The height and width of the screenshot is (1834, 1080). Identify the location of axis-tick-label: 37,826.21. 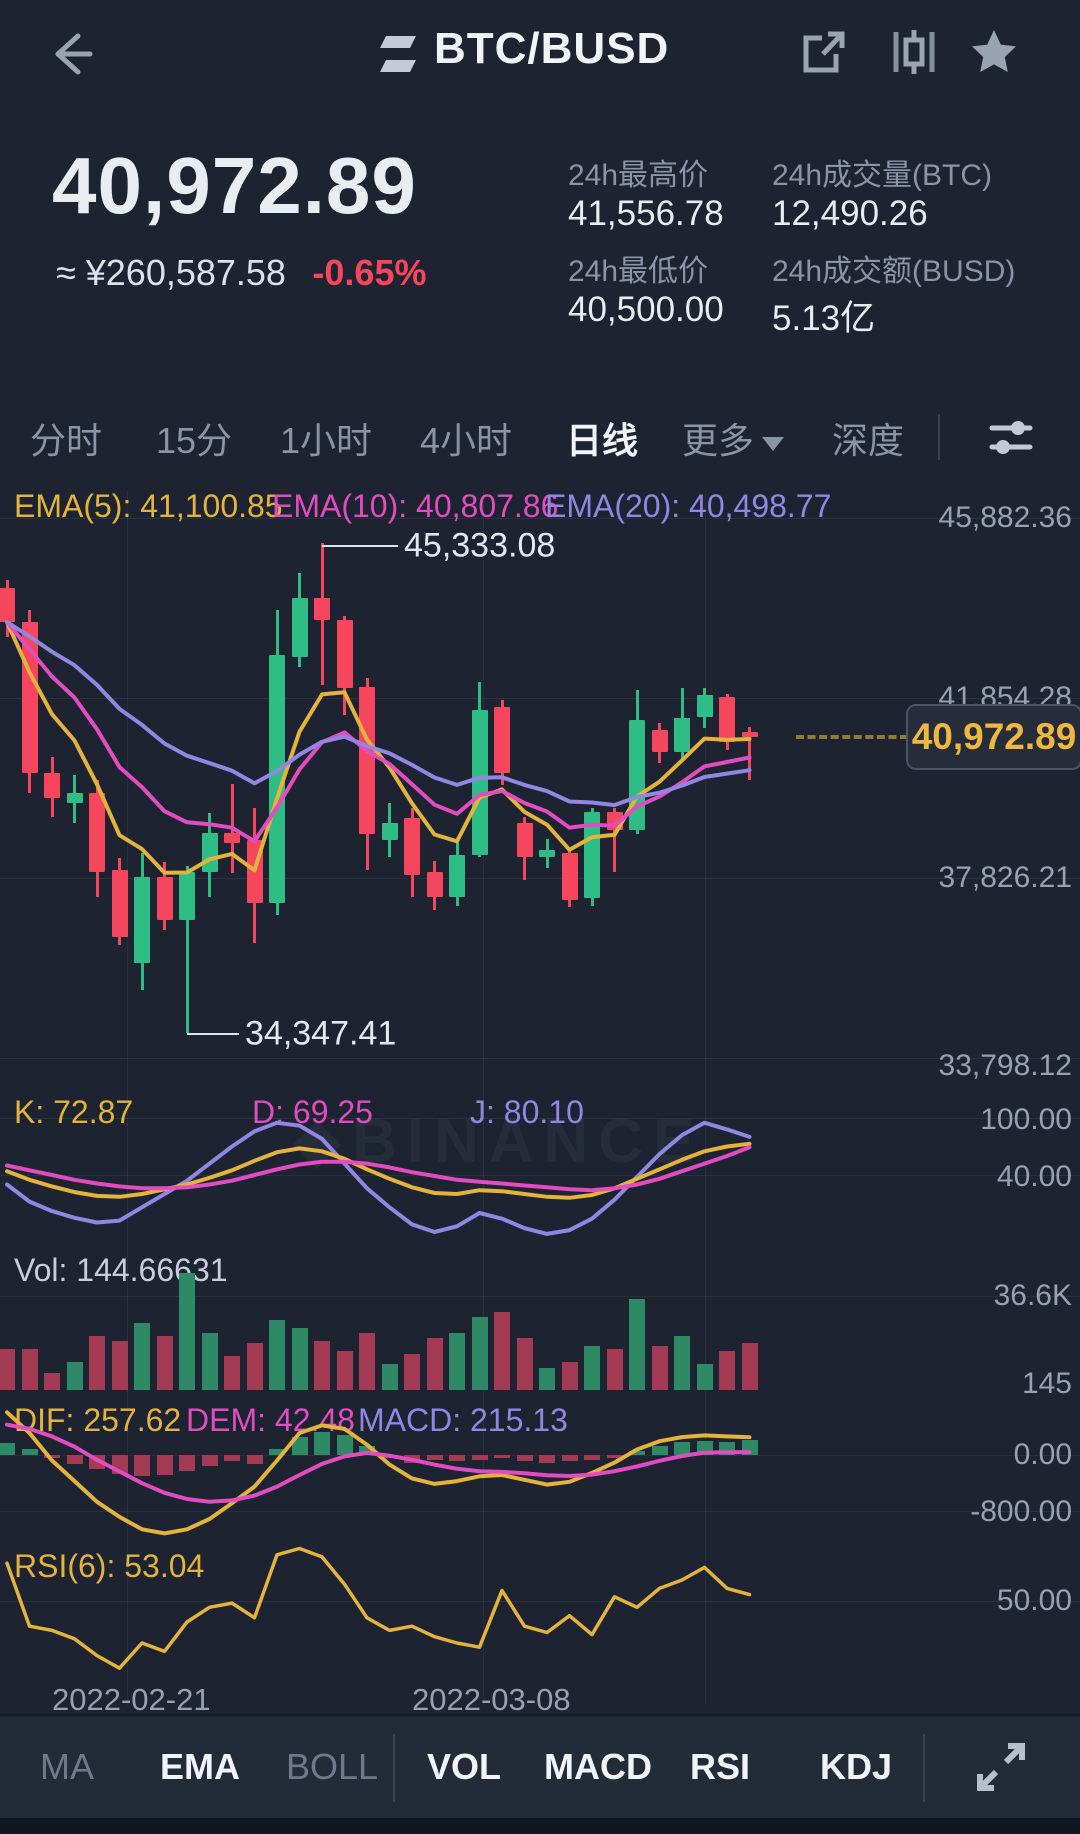
(1005, 877).